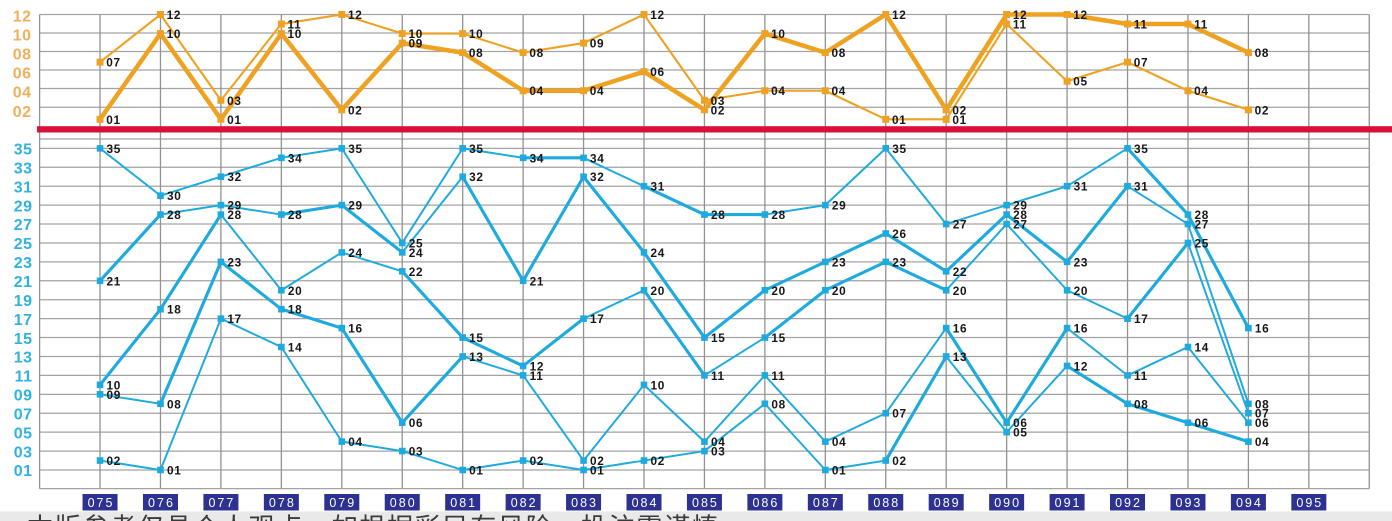 Image resolution: width=1392 pixels, height=521 pixels. What do you see at coordinates (234, 177) in the screenshot?
I see `svg-text: 32` at bounding box center [234, 177].